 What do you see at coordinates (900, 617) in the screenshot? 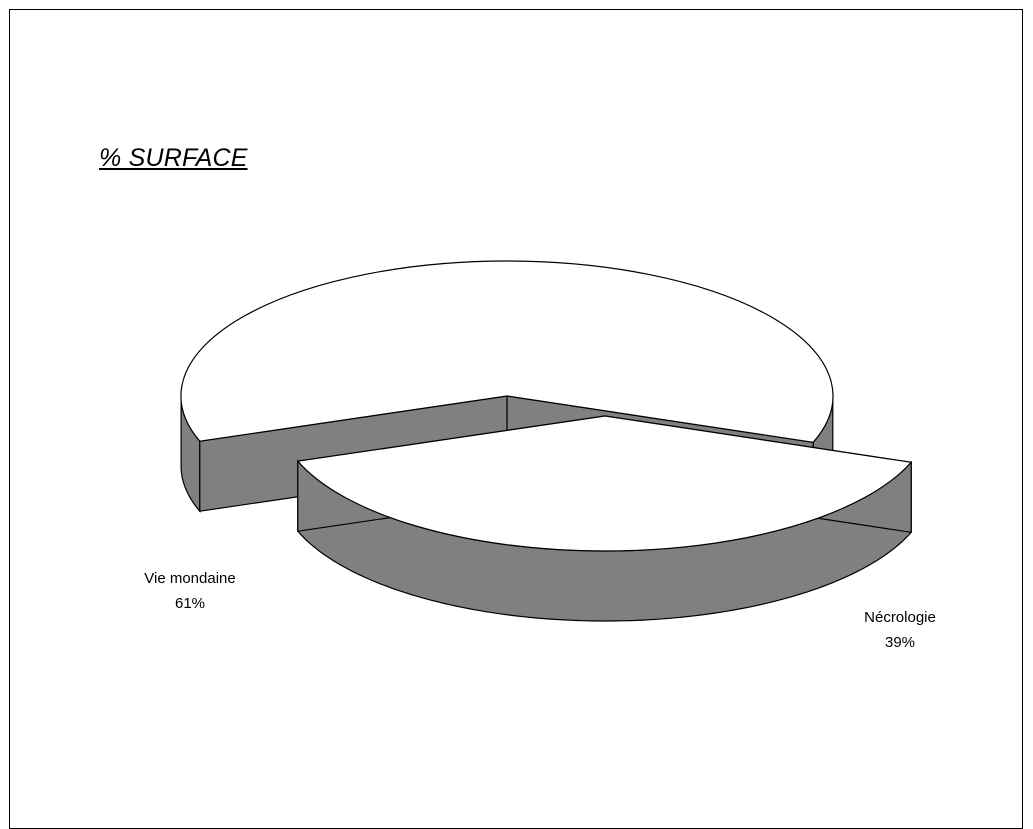
I see `slice-label-necrologie: Nécrologie` at bounding box center [900, 617].